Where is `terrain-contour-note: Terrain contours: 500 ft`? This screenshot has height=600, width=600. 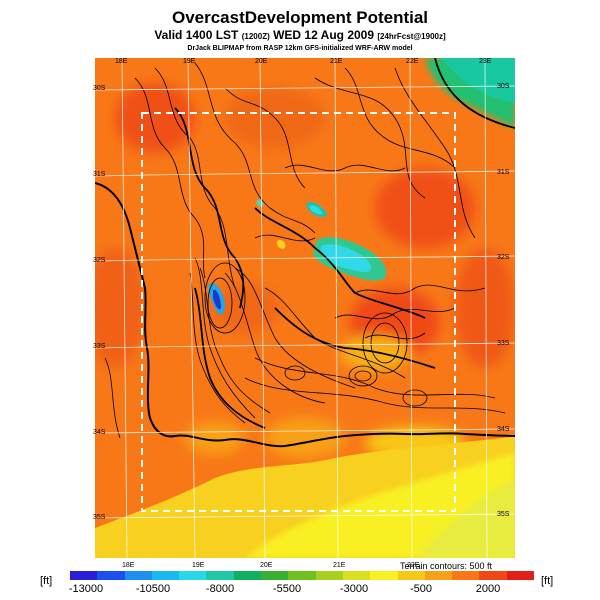
terrain-contour-note: Terrain contours: 500 ft is located at coordinates (446, 566).